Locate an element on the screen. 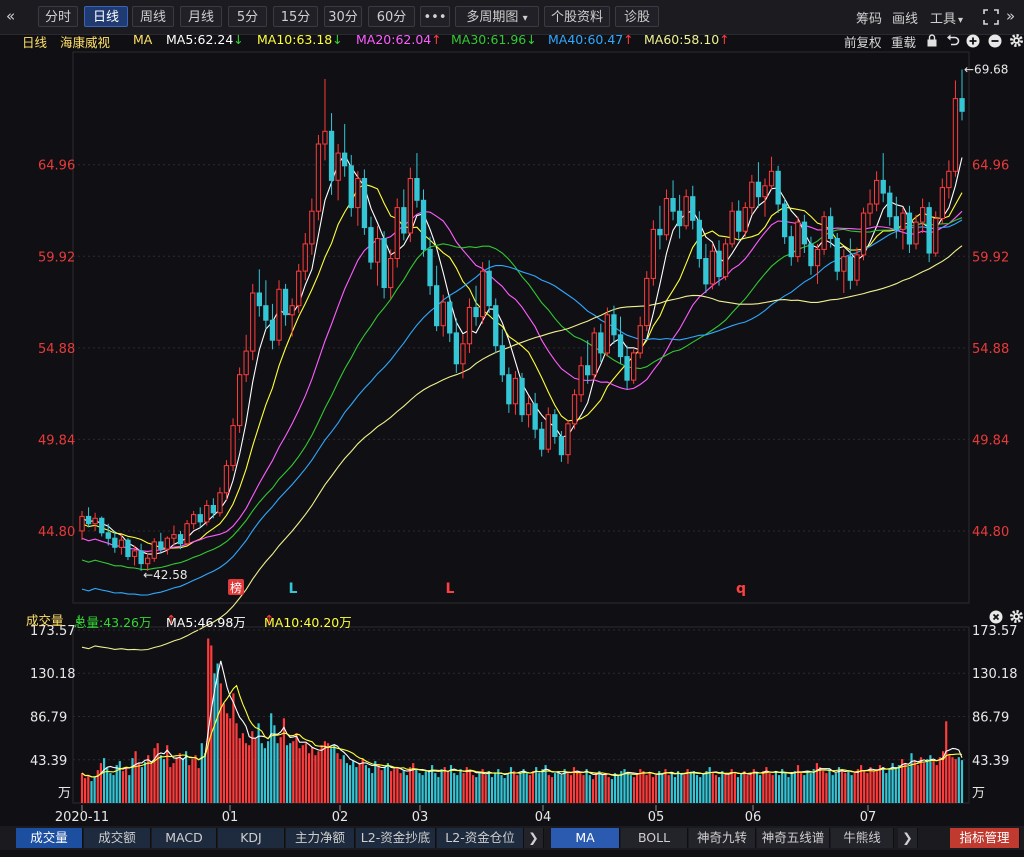  rank-marker-label: 榜 is located at coordinates (236, 587).